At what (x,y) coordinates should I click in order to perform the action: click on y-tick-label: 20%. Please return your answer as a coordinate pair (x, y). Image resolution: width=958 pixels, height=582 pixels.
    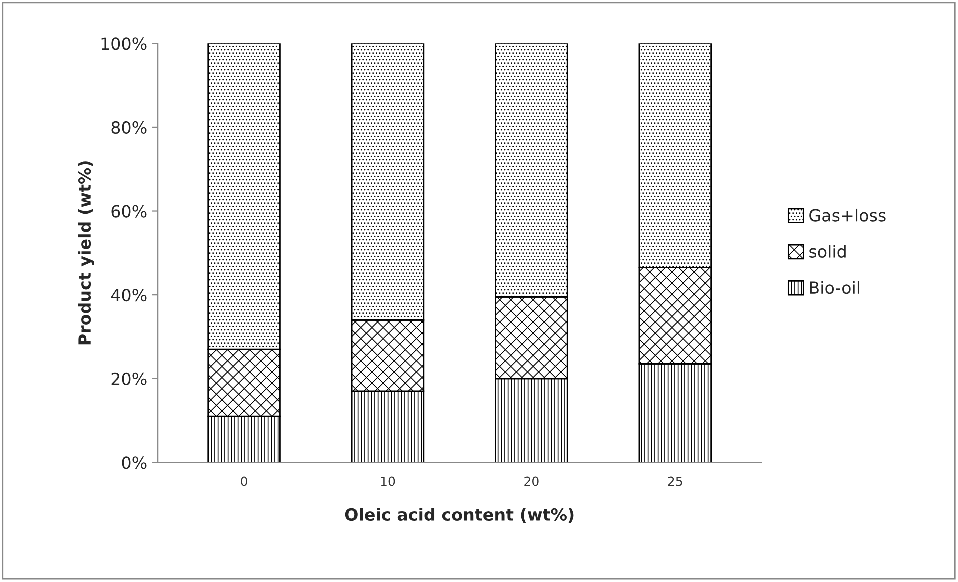
    Looking at the image, I should click on (129, 379).